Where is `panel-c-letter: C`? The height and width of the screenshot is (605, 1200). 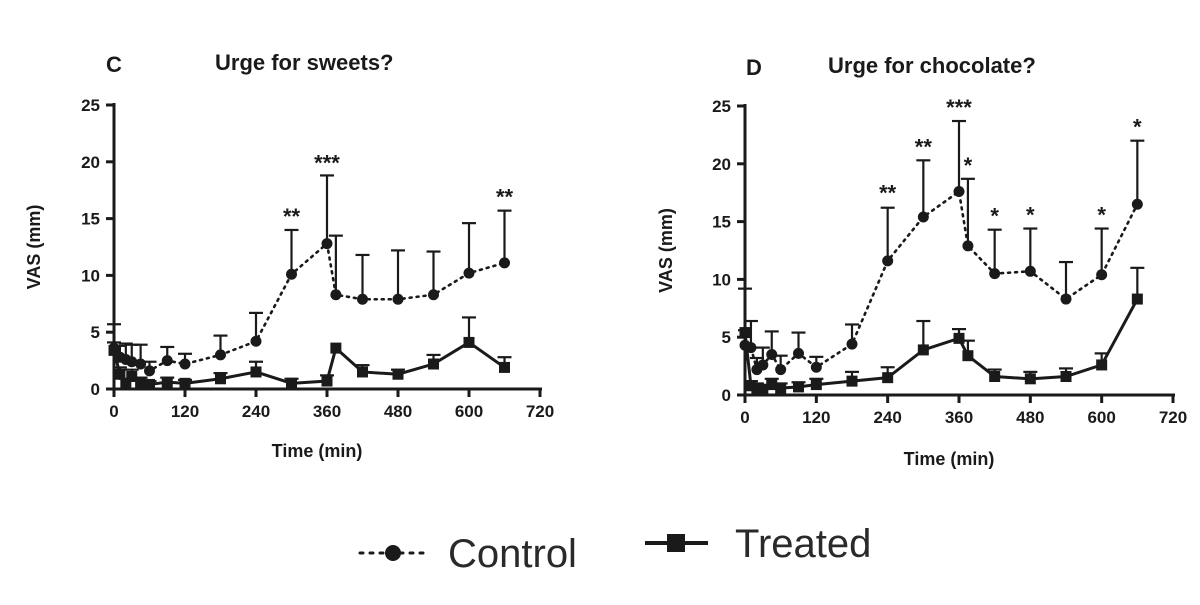
panel-c-letter: C is located at coordinates (114, 64).